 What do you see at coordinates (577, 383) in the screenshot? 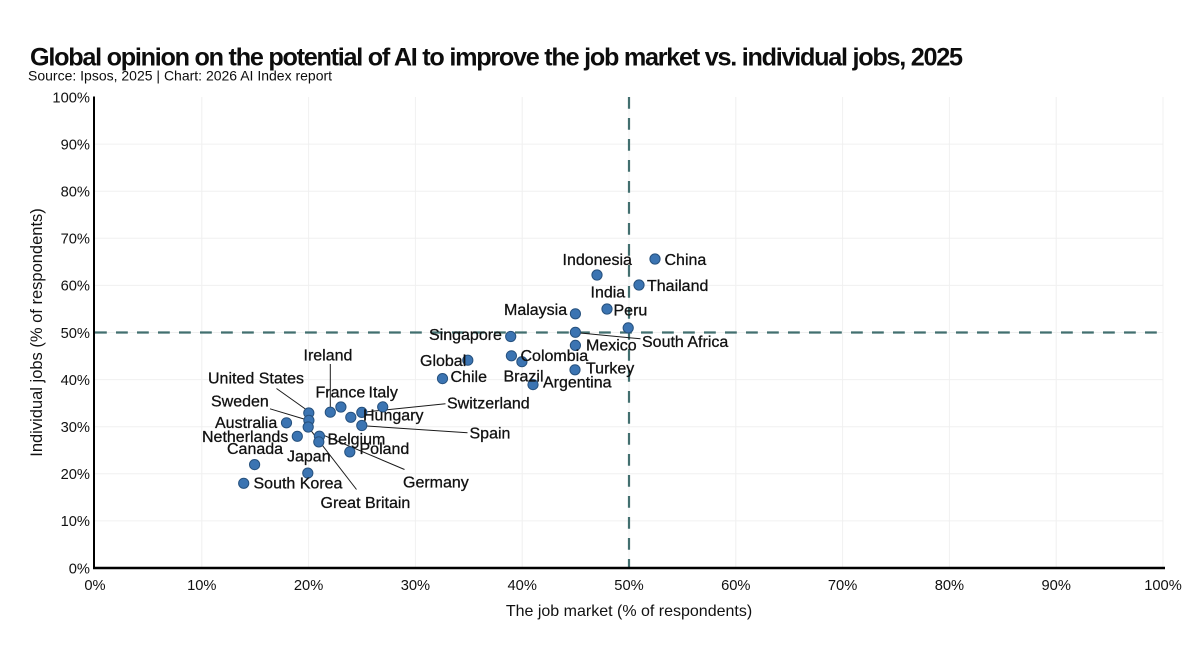
I see `svg-text: Argentina` at bounding box center [577, 383].